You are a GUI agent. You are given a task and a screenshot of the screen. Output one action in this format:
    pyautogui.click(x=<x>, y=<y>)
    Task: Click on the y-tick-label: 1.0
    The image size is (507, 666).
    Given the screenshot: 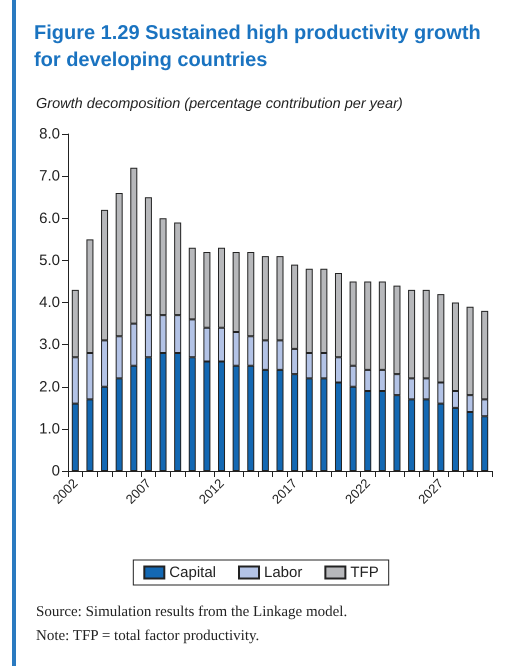 What is the action you would take?
    pyautogui.click(x=49, y=429)
    